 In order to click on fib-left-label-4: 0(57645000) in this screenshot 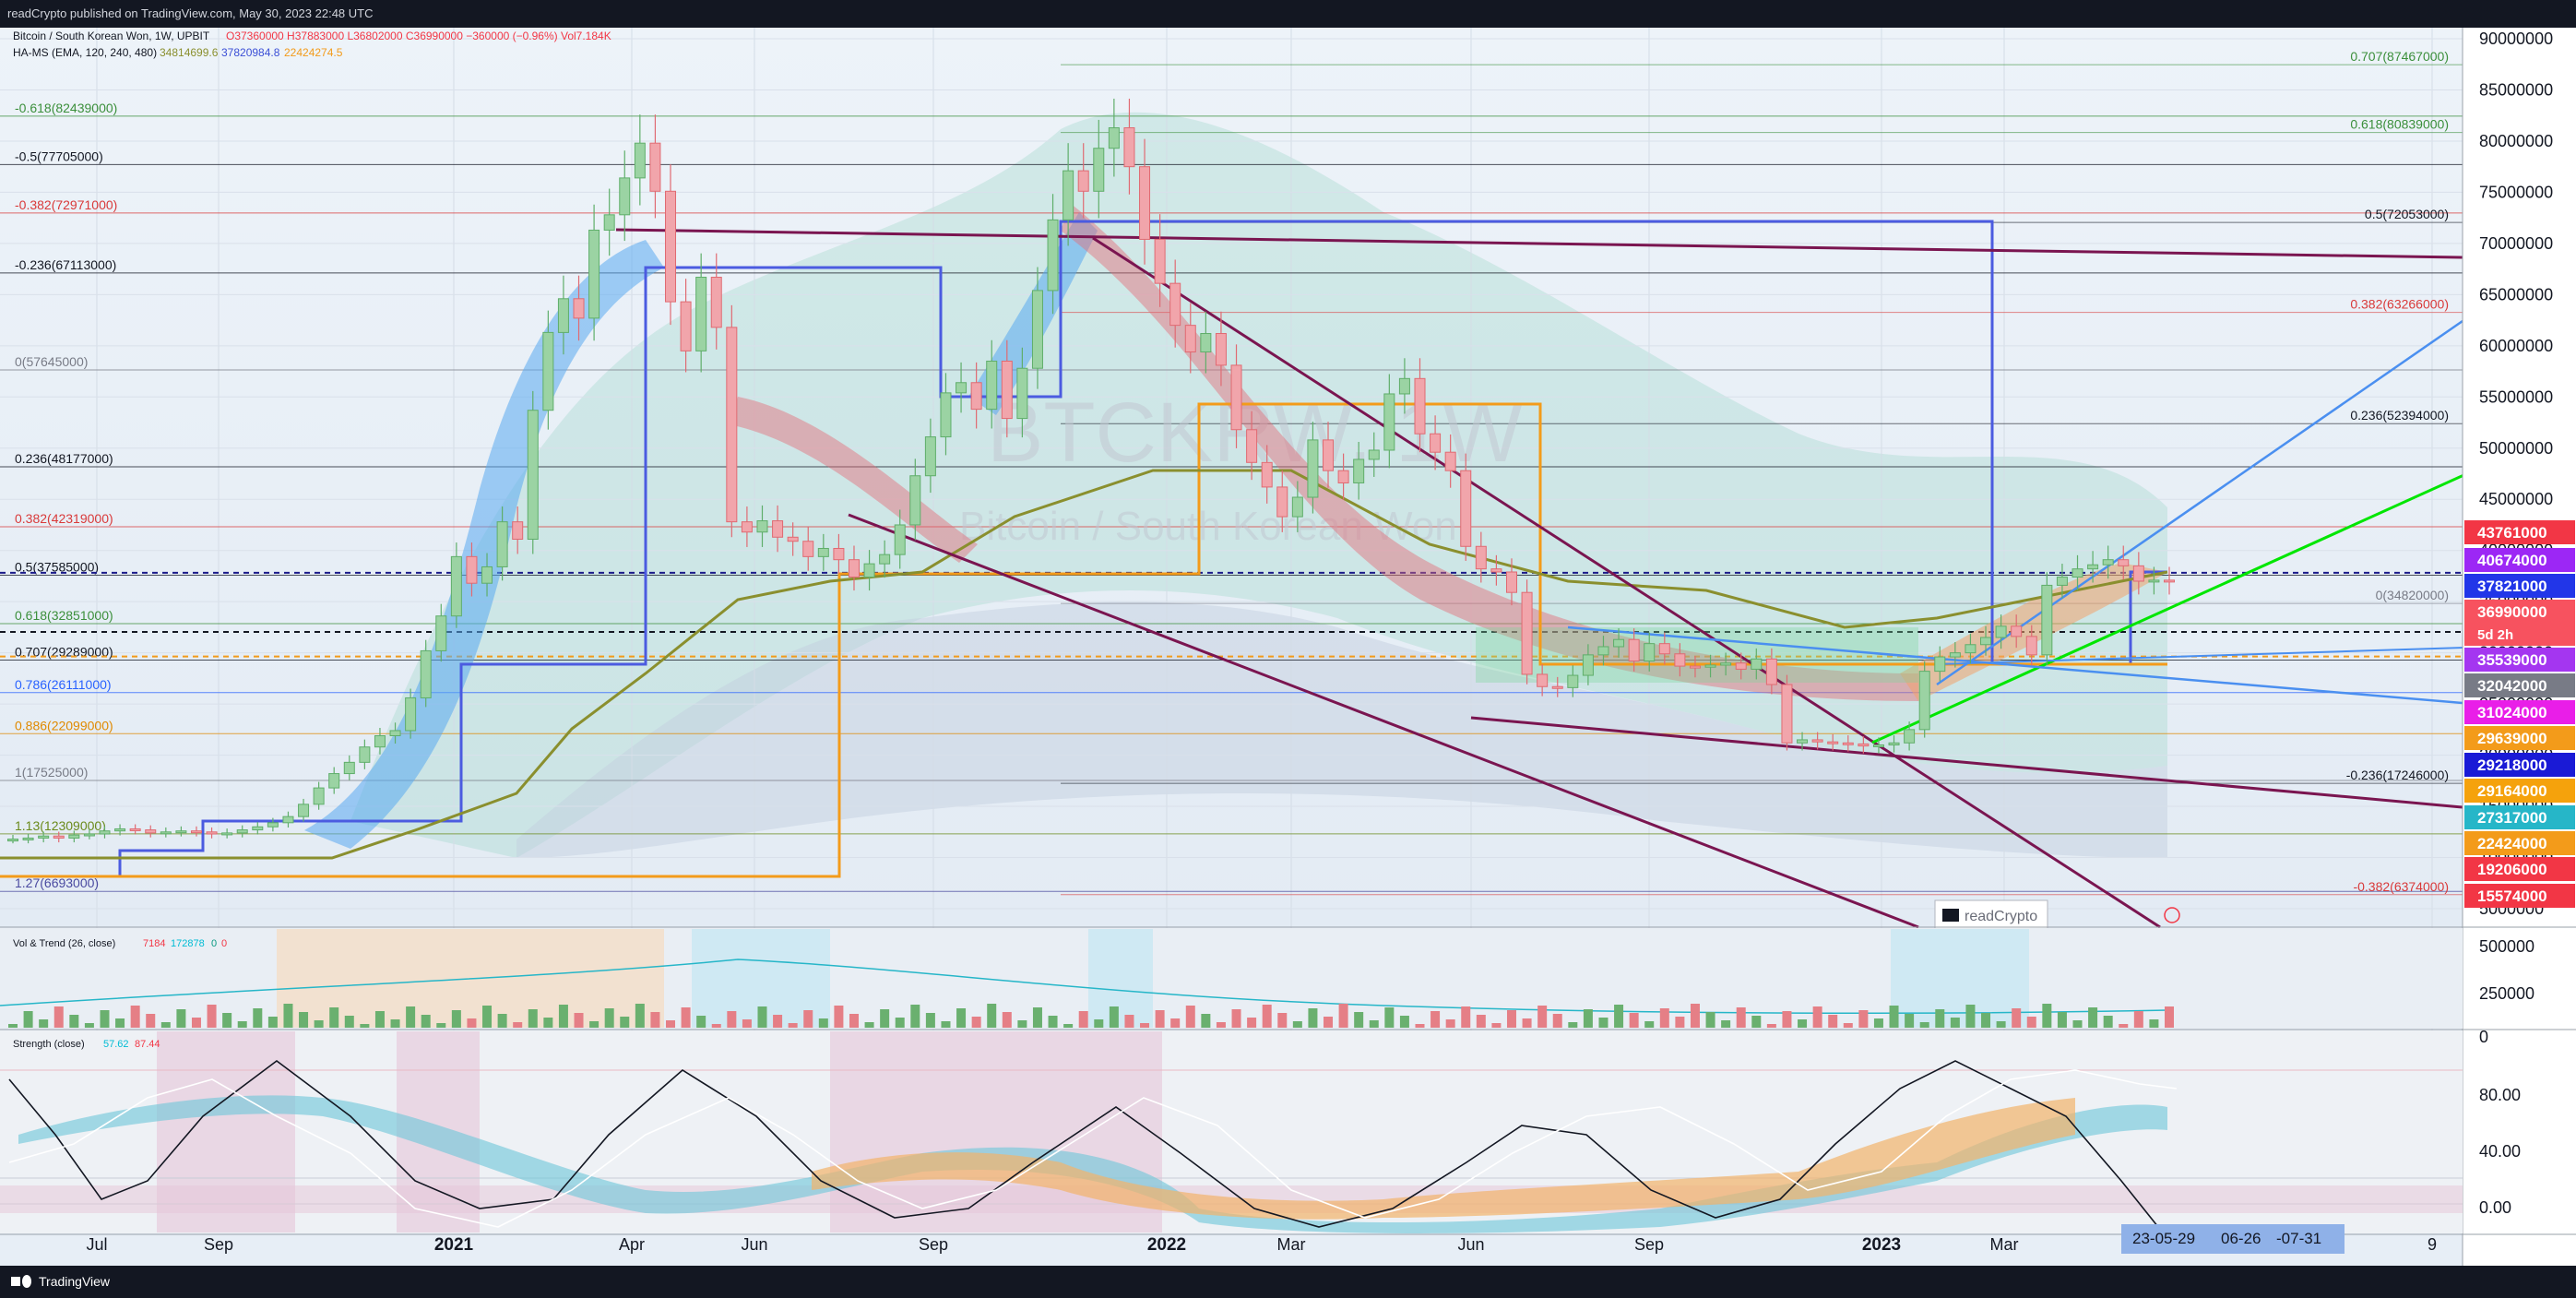, I will do `click(52, 361)`.